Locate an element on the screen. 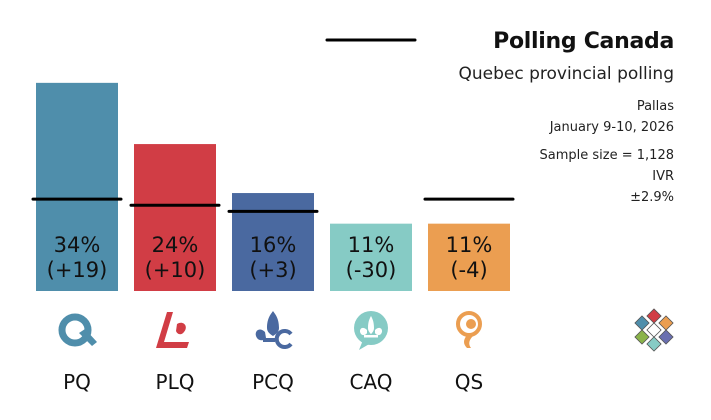 This screenshot has width=711, height=420. change-label-qs: (-4) is located at coordinates (468, 270).